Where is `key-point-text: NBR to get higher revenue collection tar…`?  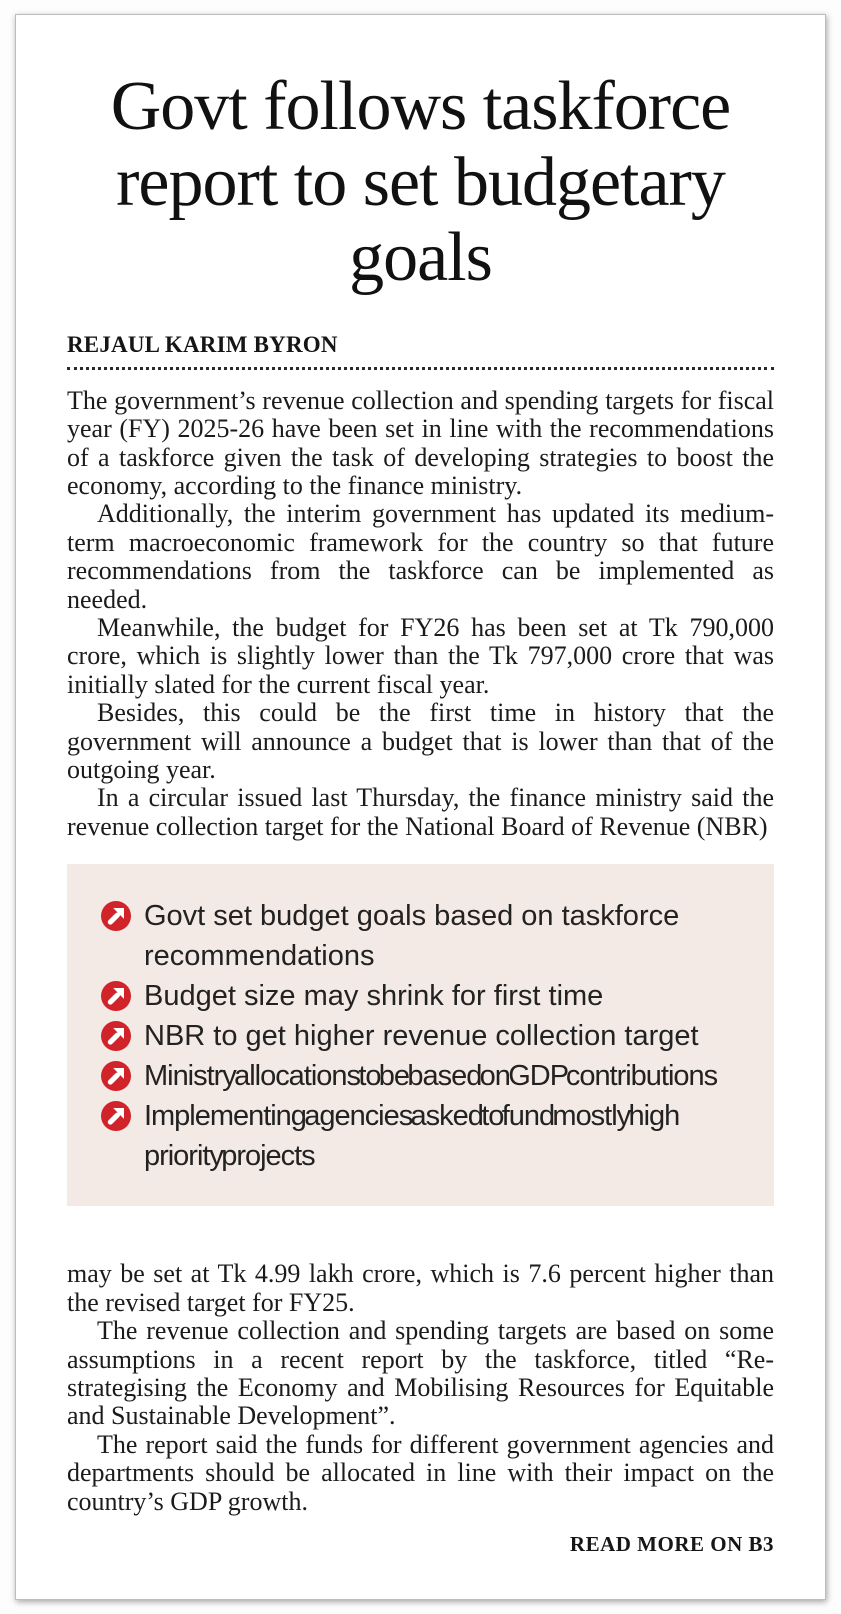
key-point-text: NBR to get higher revenue collection tar… is located at coordinates (421, 1036).